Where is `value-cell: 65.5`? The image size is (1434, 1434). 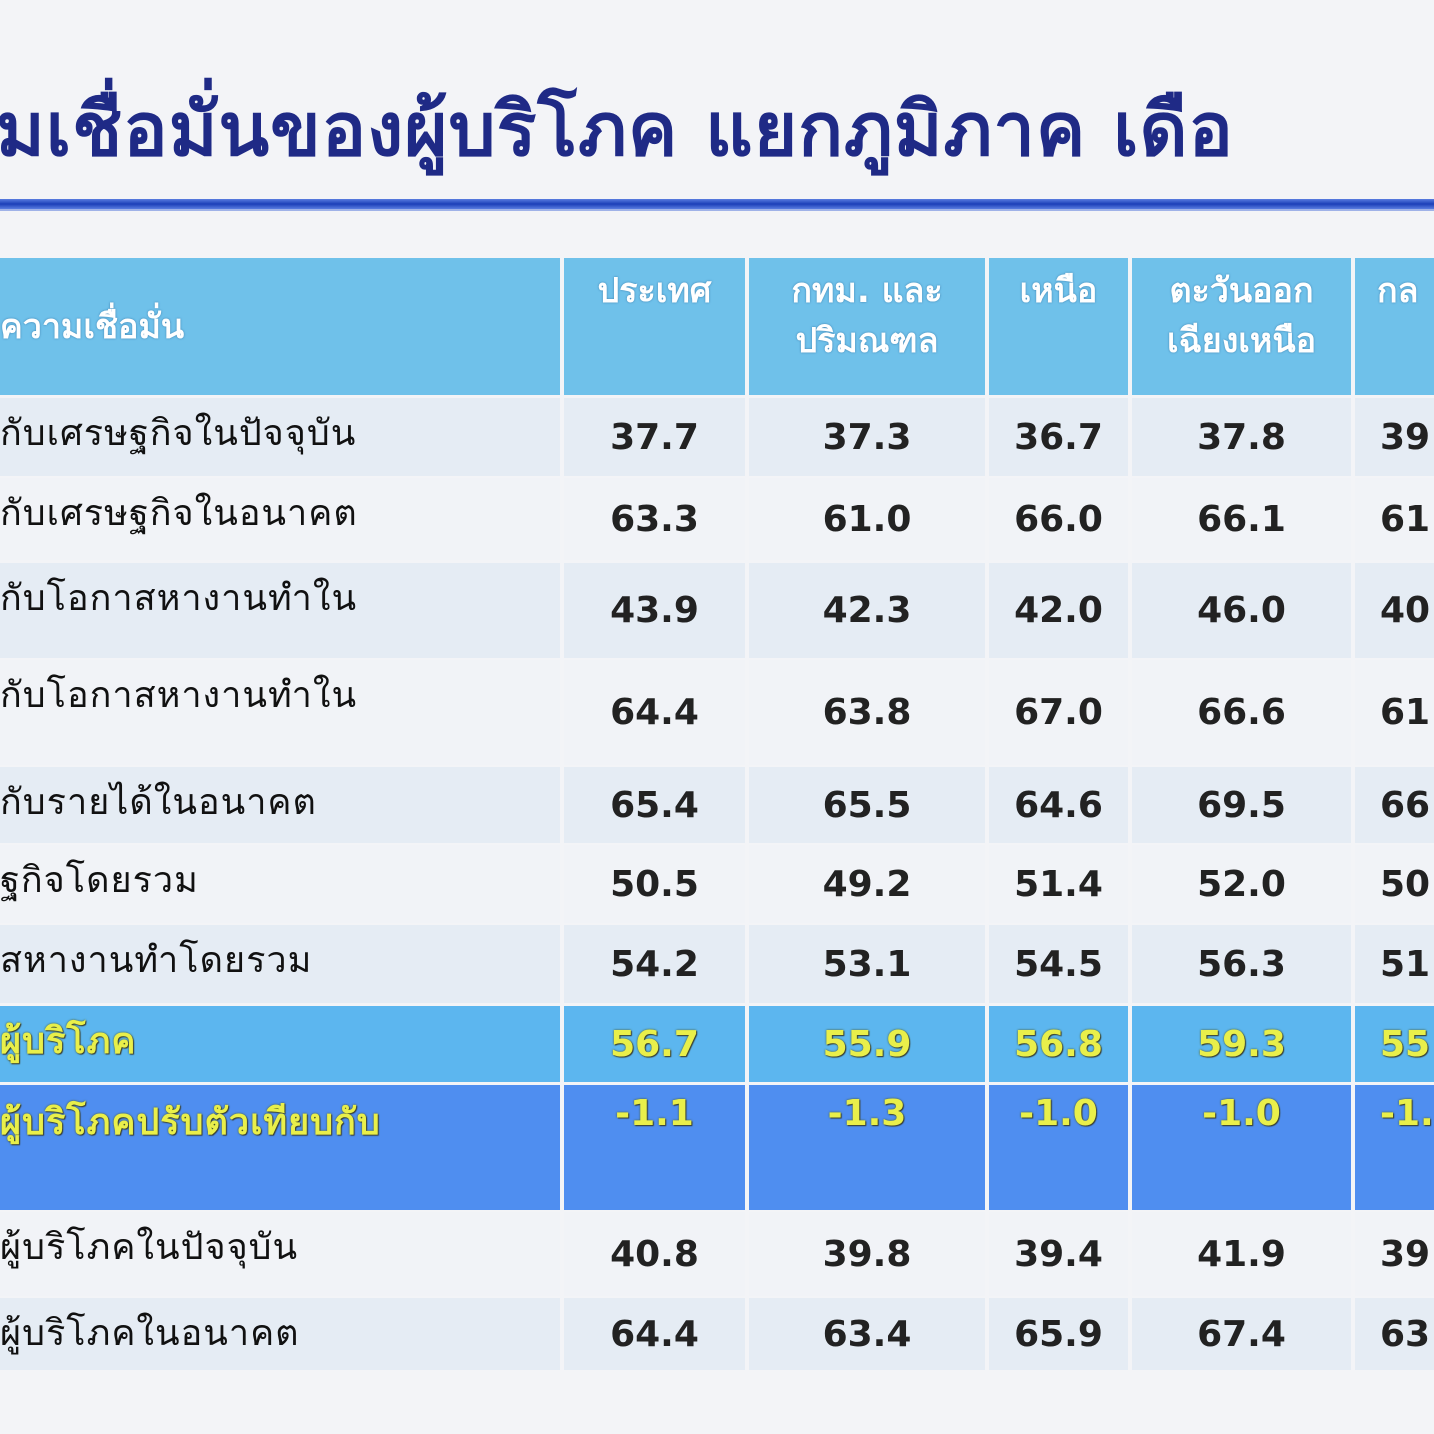
value-cell: 65.5 is located at coordinates (867, 805).